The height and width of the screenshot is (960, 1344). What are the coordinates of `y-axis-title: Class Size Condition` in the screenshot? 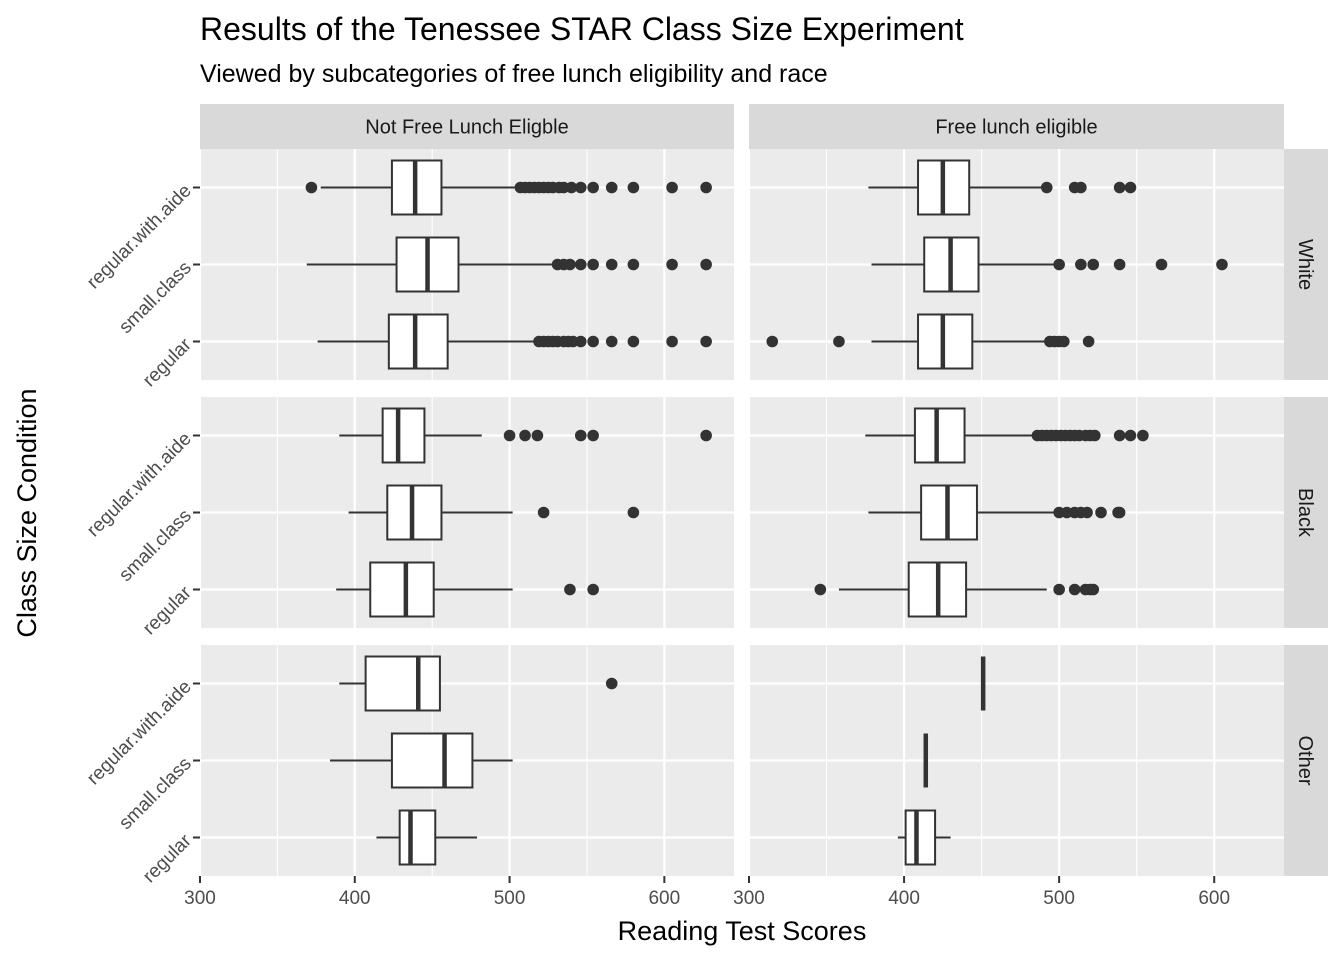 It's located at (27, 512).